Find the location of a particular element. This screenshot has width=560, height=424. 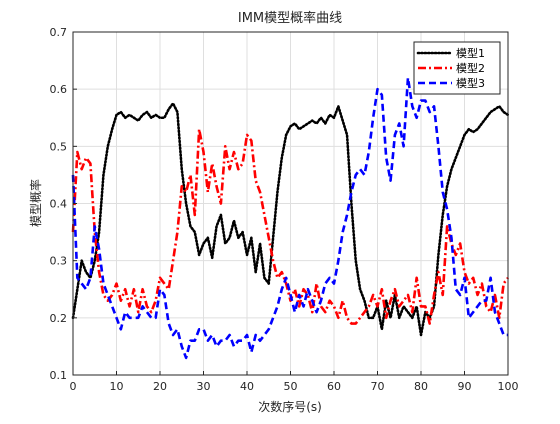

legend-label-2: 模型2 is located at coordinates (470, 68).